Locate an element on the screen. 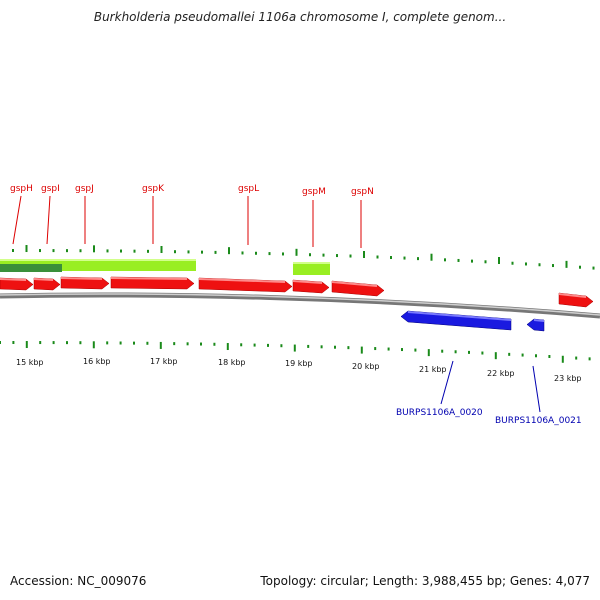 The image size is (600, 600). gene-label-gspM: gspM is located at coordinates (314, 192).